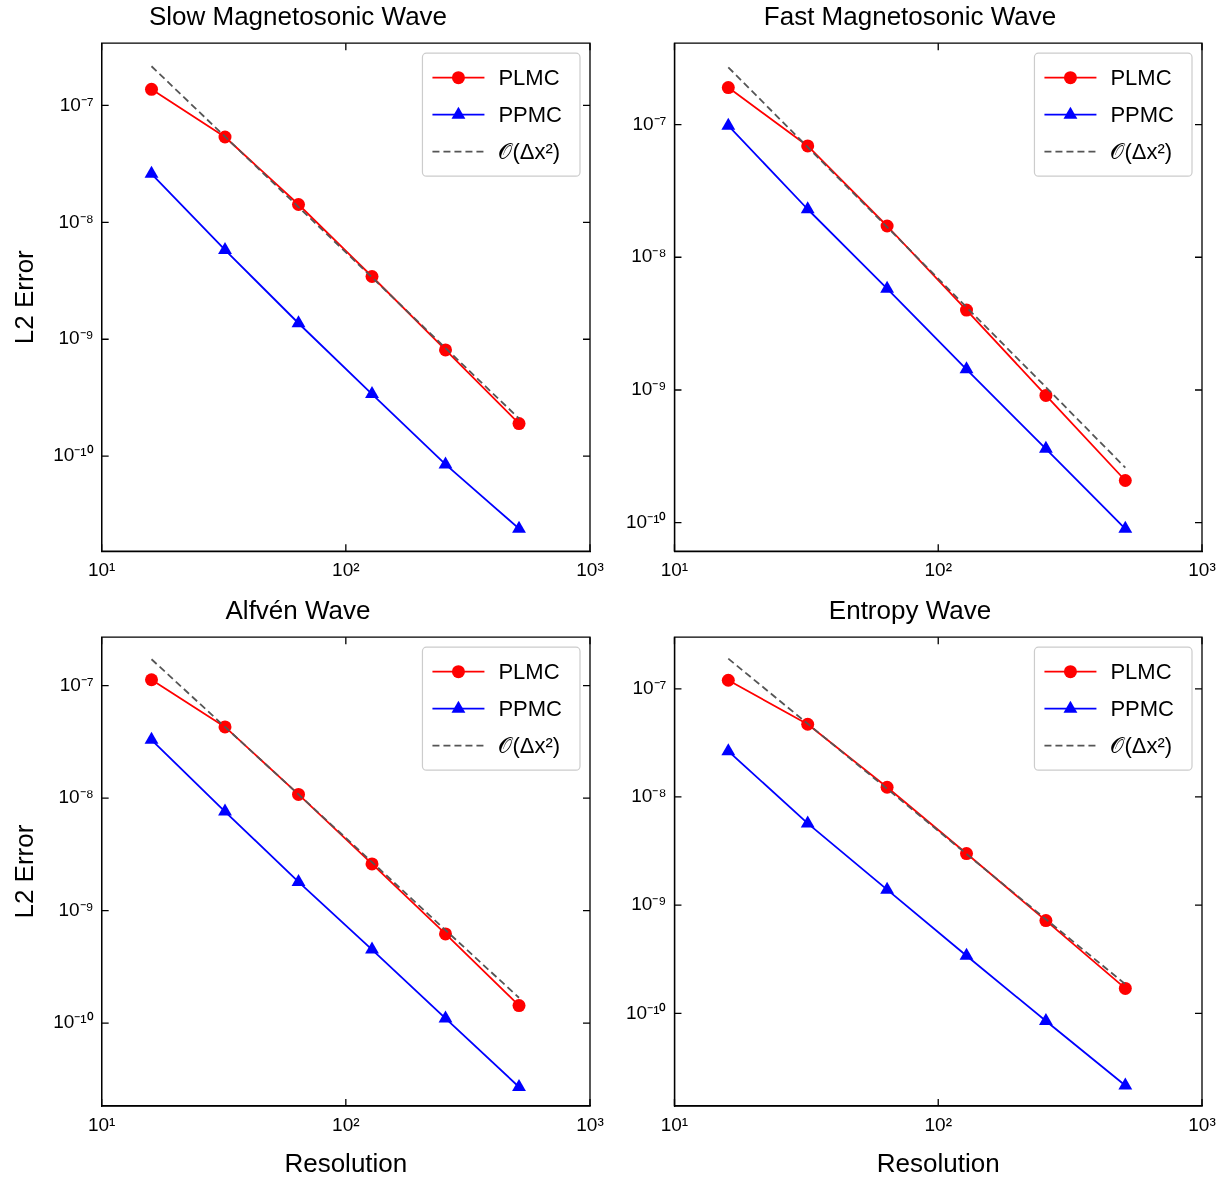 The height and width of the screenshot is (1189, 1225). What do you see at coordinates (910, 15) in the screenshot?
I see `chart-title: Fast Magnetosonic Wave` at bounding box center [910, 15].